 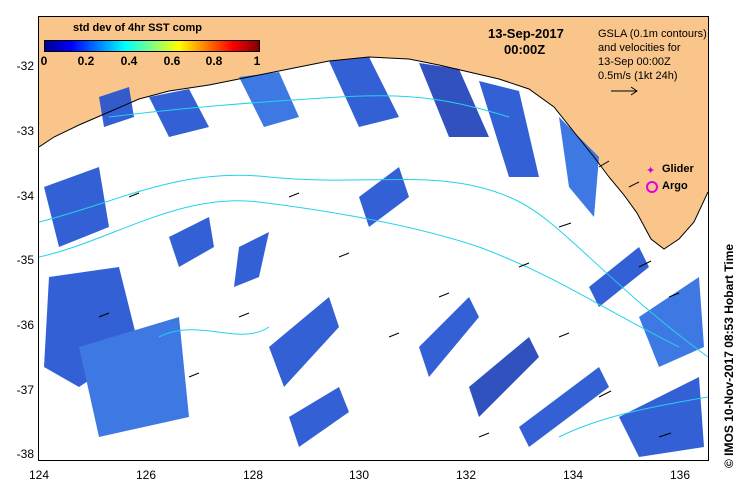 What do you see at coordinates (634, 62) in the screenshot?
I see `legend-line-3: 13-Sep 00:00Z` at bounding box center [634, 62].